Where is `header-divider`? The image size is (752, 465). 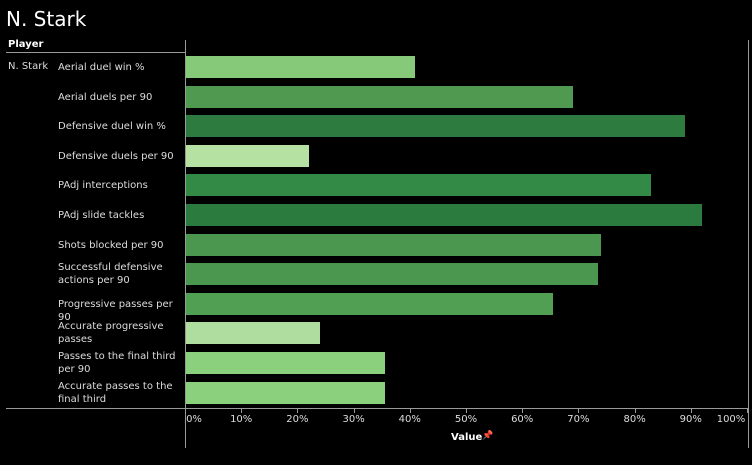 header-divider is located at coordinates (95, 52).